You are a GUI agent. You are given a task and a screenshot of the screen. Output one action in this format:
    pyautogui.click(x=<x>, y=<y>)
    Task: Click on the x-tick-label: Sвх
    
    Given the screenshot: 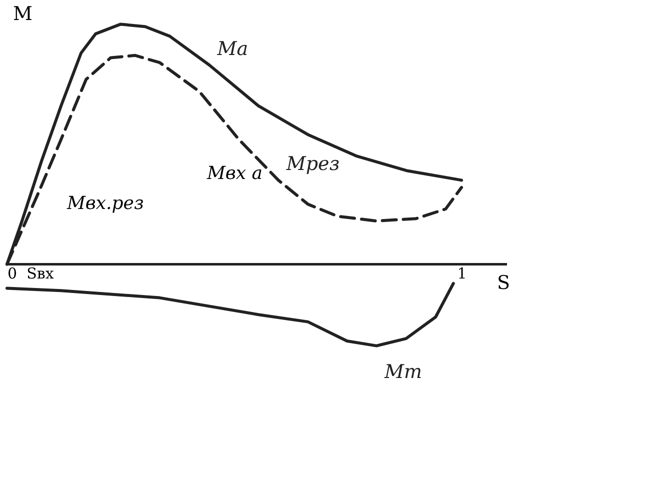 What is the action you would take?
    pyautogui.click(x=40, y=273)
    